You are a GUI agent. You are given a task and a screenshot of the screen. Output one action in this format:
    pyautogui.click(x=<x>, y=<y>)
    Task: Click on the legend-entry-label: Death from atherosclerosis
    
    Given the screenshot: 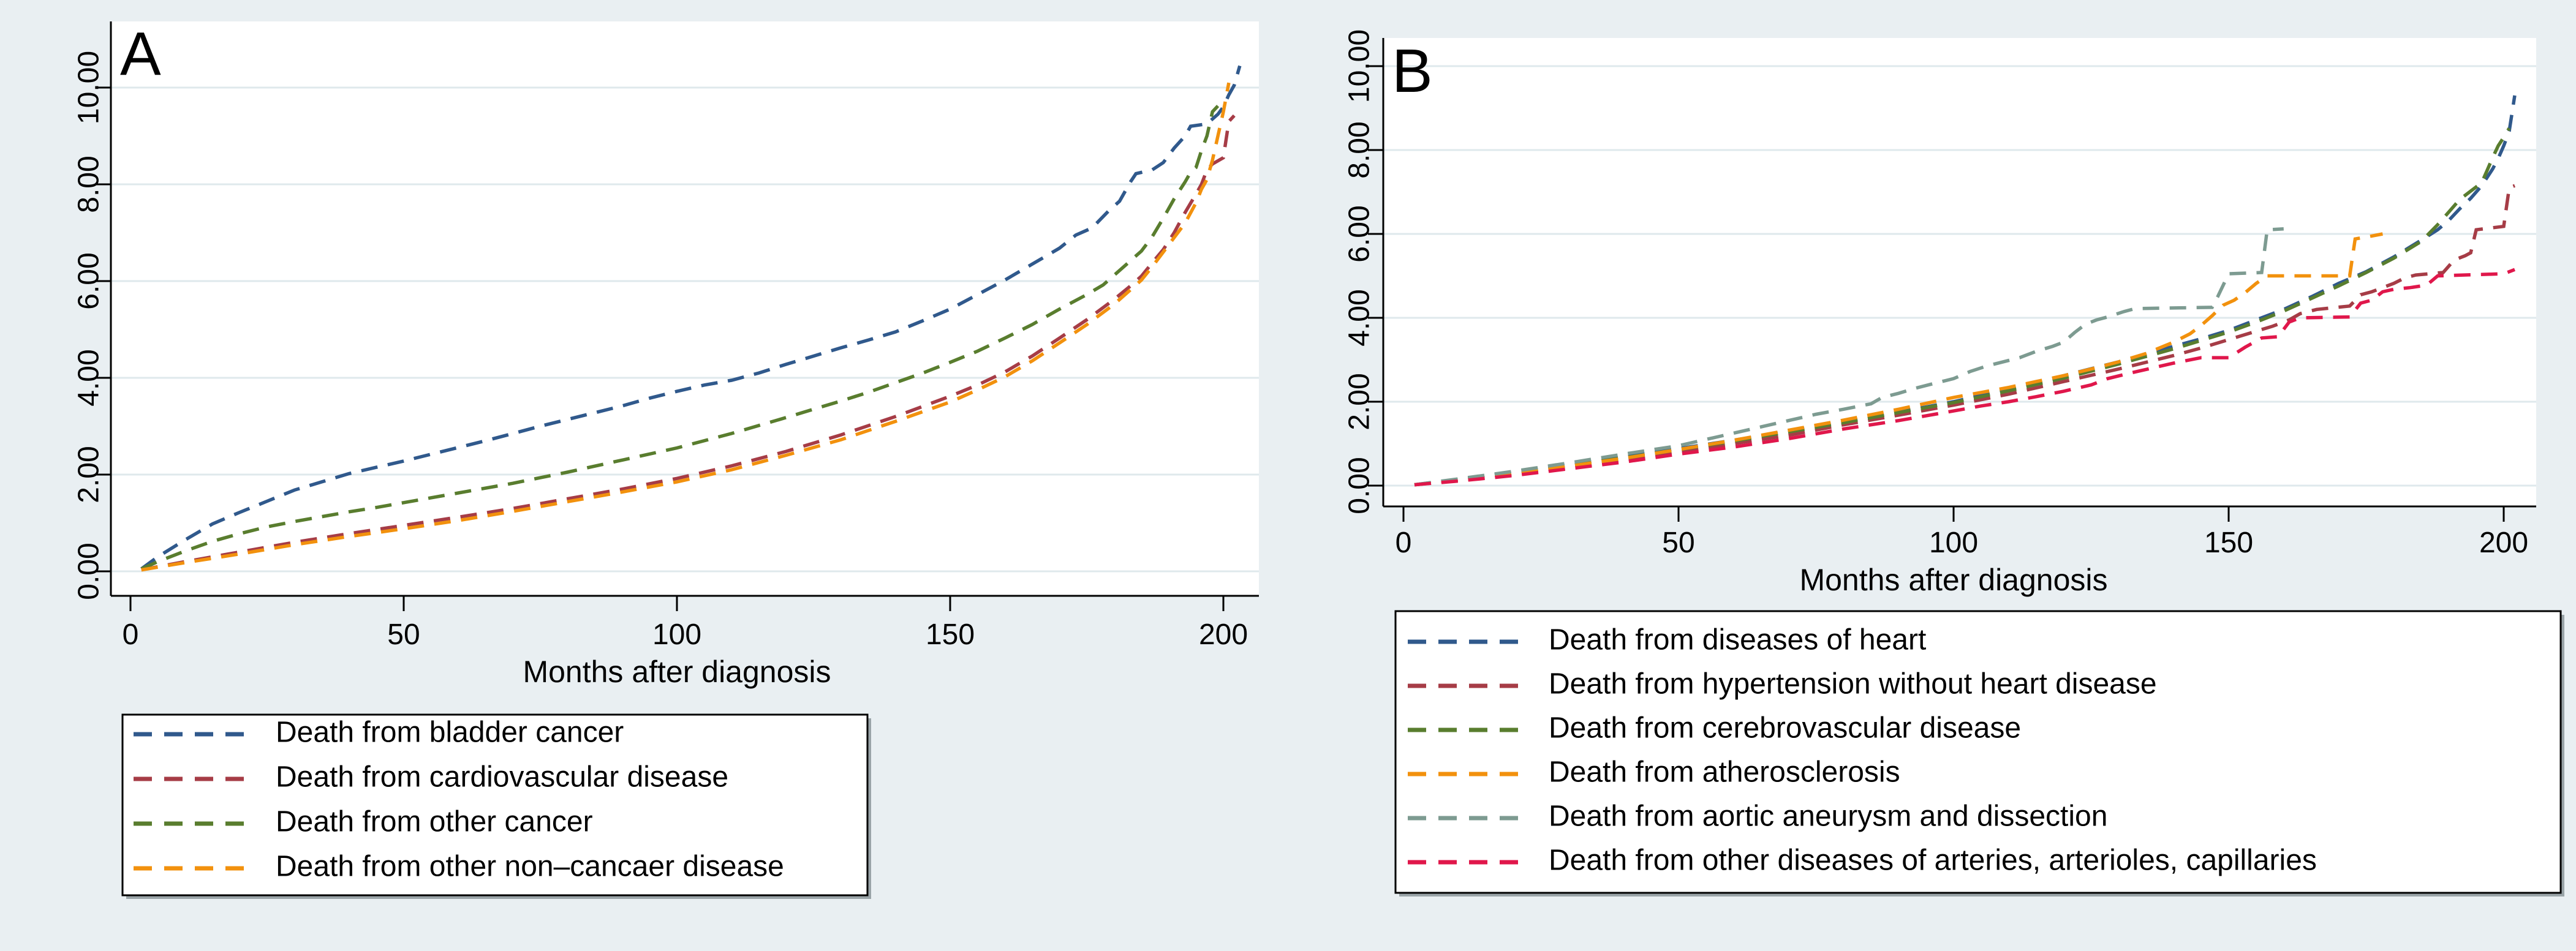 What is the action you would take?
    pyautogui.click(x=1724, y=772)
    